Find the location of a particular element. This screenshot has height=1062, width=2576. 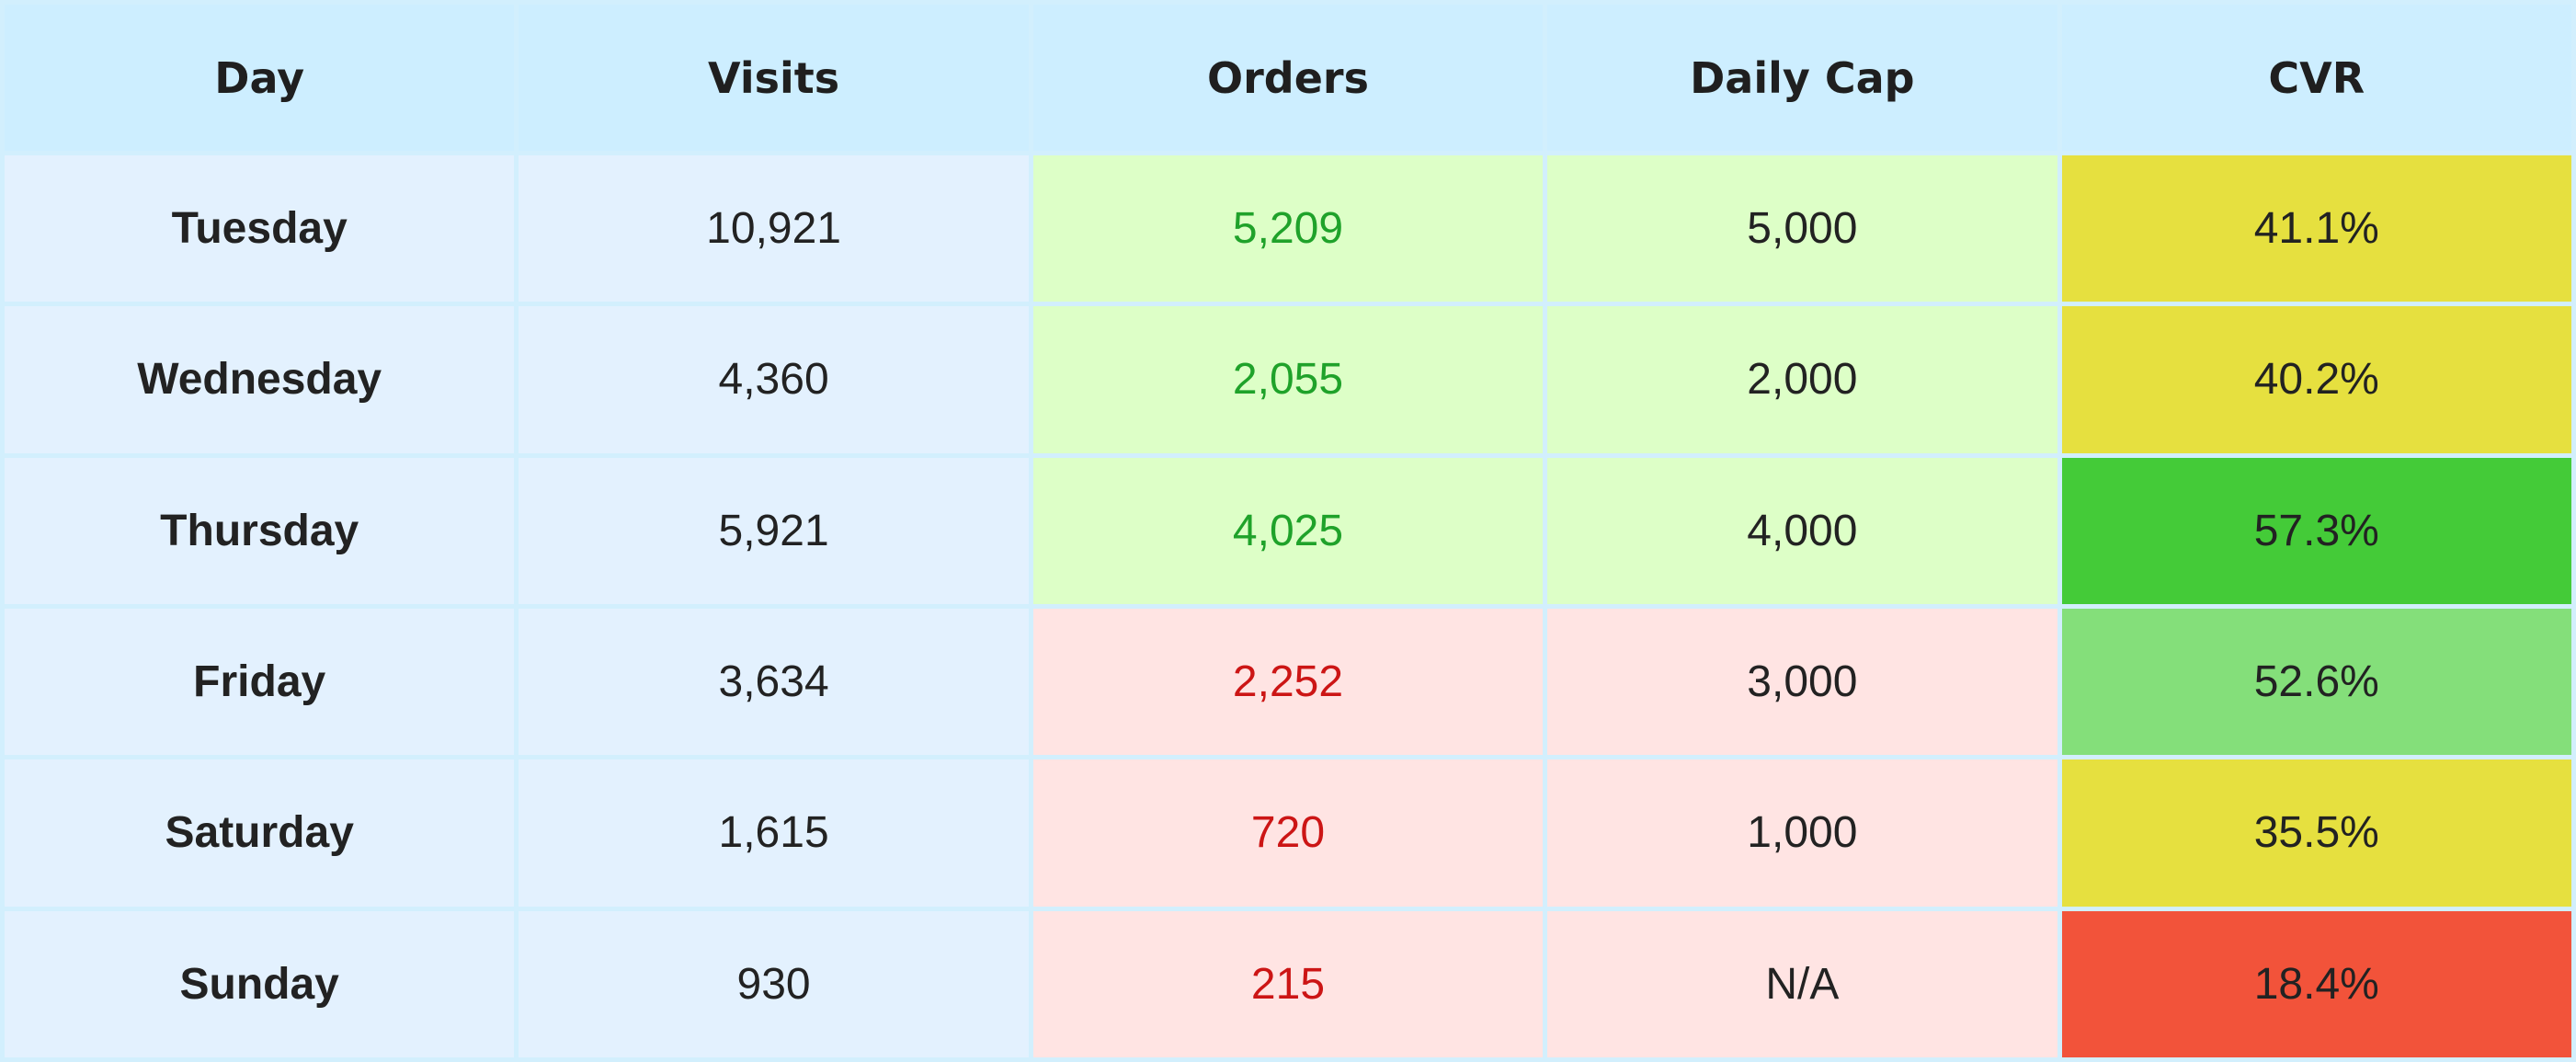

daily-cap-cell: 4,000 is located at coordinates (1802, 530).